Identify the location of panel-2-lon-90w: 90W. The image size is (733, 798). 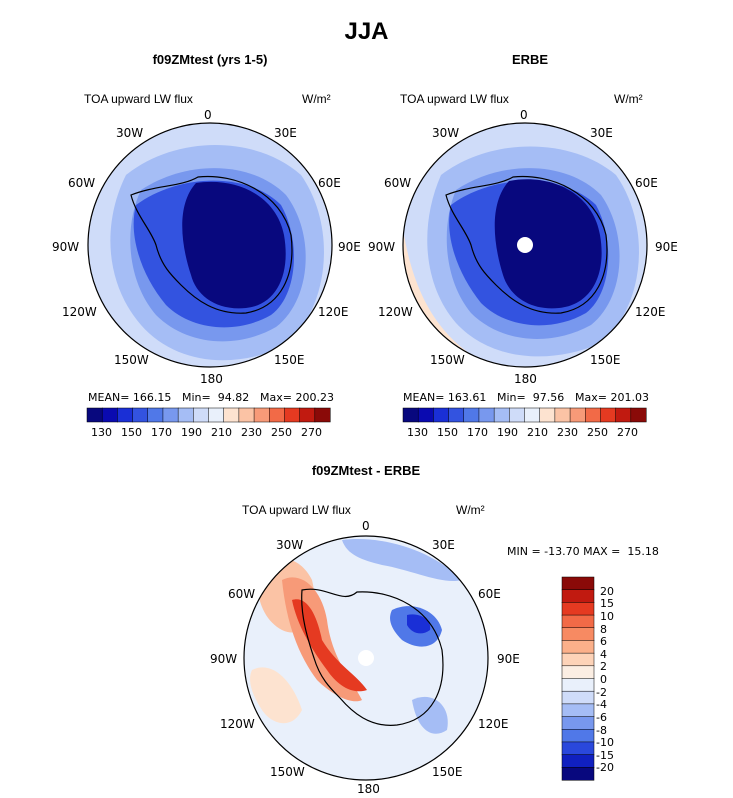
(382, 247).